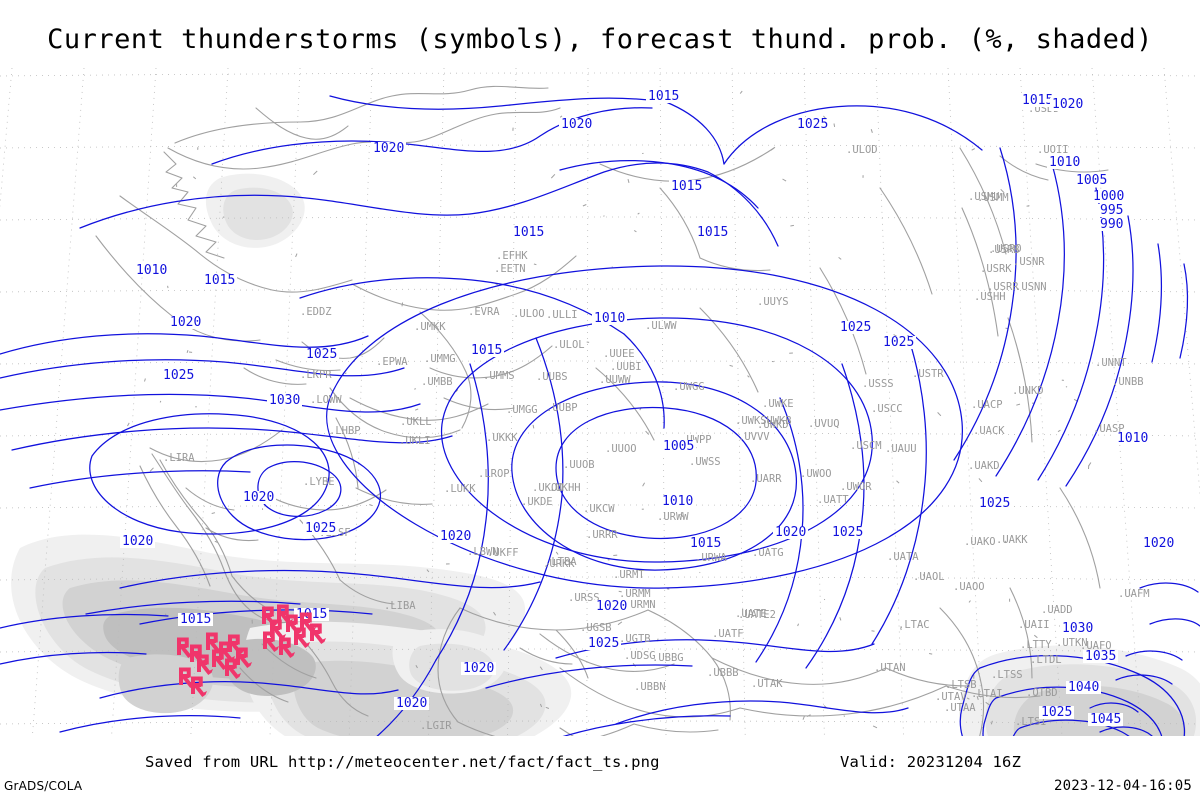 The height and width of the screenshot is (800, 1200). What do you see at coordinates (1111, 224) in the screenshot?
I see `isobar-label: 990` at bounding box center [1111, 224].